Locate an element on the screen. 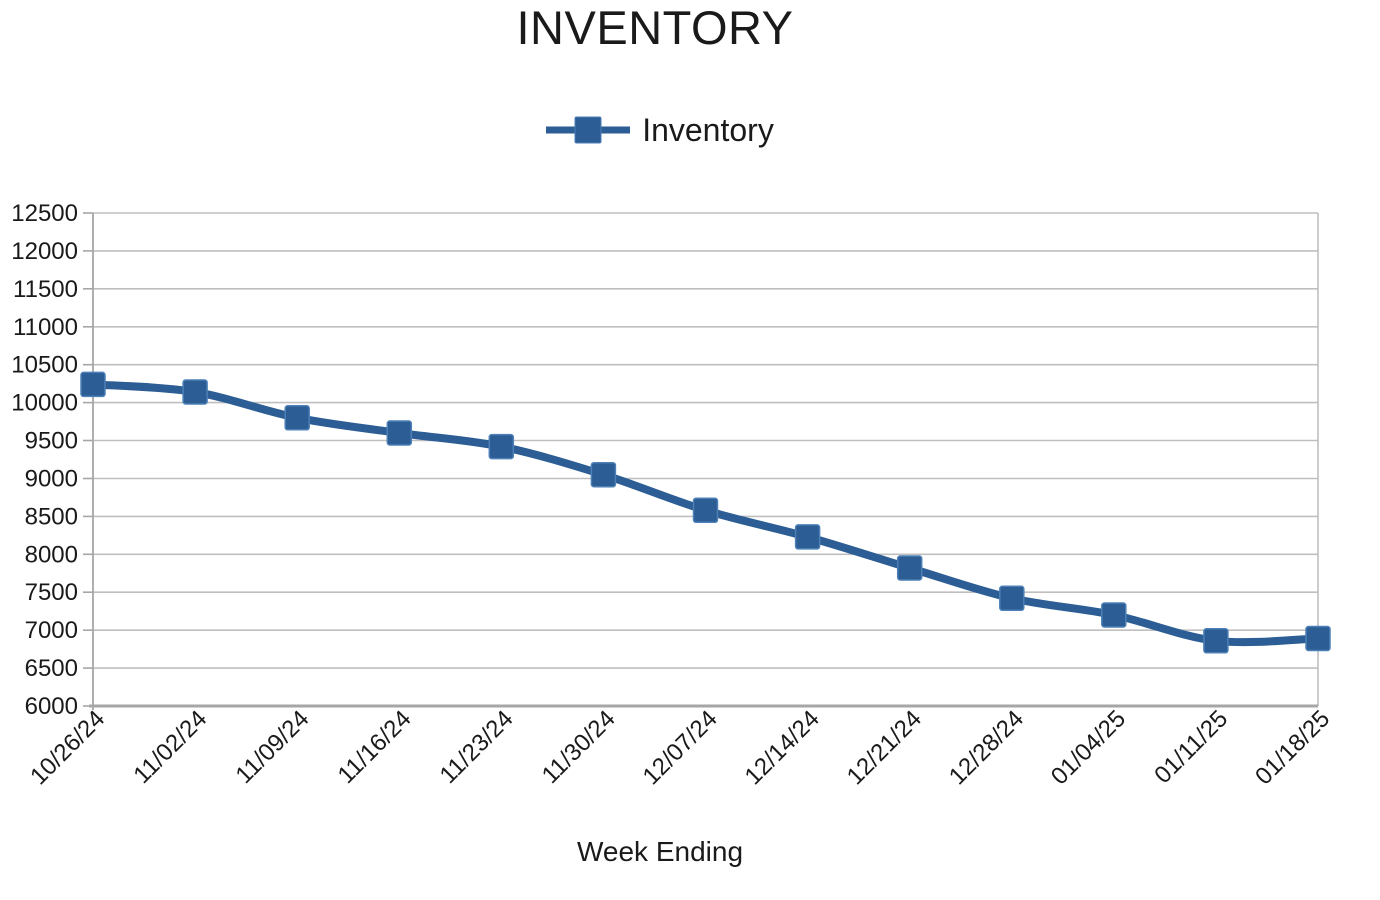 The height and width of the screenshot is (900, 1380). x-axis-label-group: 11/09/24 is located at coordinates (273, 747).